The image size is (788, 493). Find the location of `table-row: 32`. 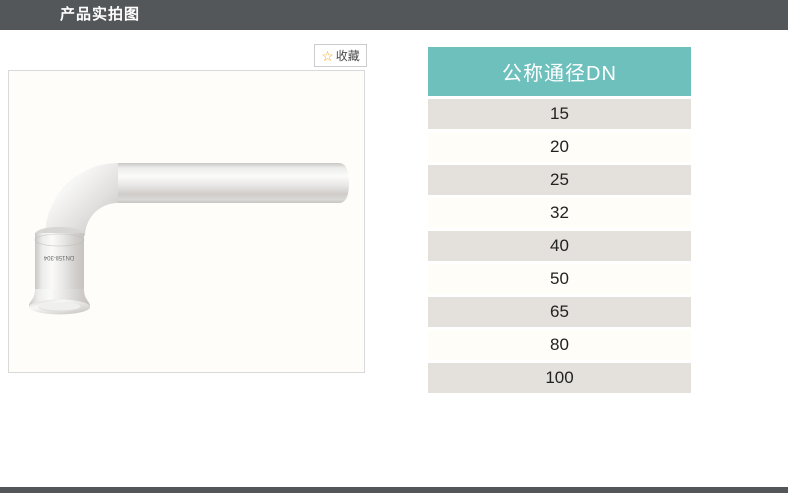

table-row: 32 is located at coordinates (559, 213).